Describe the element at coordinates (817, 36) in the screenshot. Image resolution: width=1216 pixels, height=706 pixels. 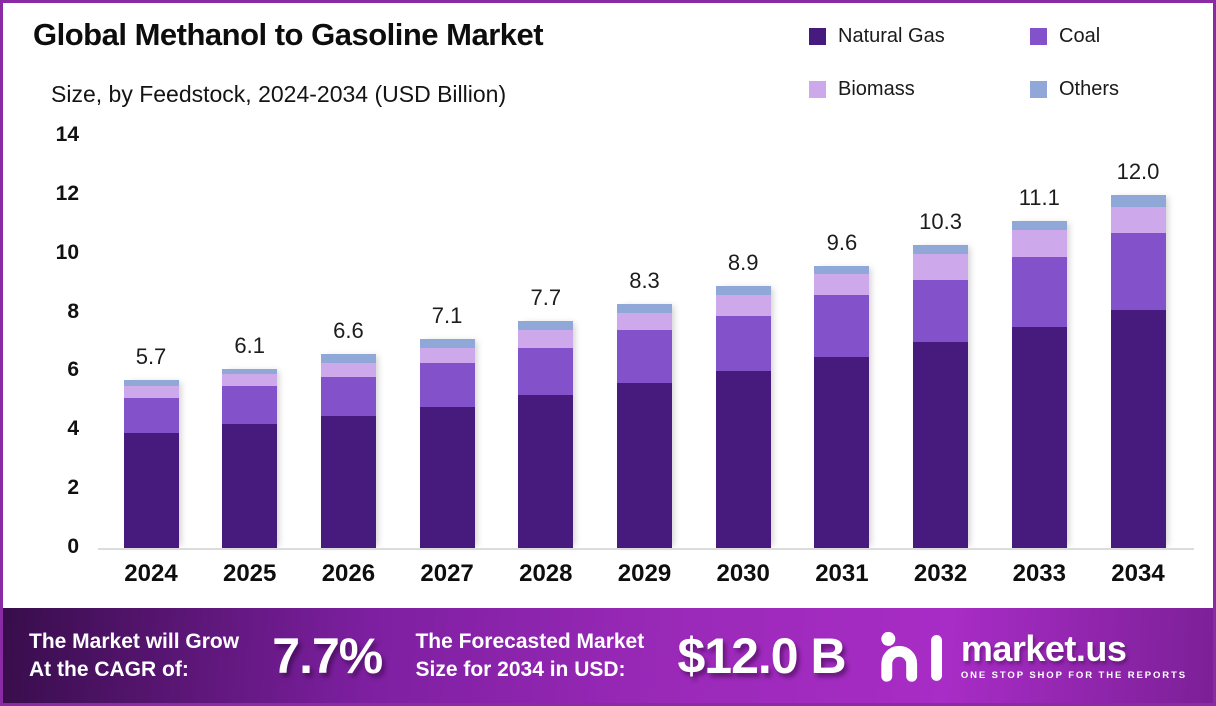
I see `natural-gas-swatch-icon` at that location.